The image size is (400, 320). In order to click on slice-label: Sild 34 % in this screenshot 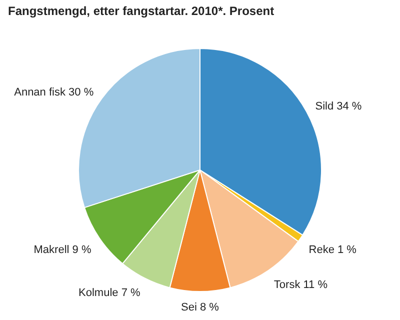, I will do `click(338, 106)`.